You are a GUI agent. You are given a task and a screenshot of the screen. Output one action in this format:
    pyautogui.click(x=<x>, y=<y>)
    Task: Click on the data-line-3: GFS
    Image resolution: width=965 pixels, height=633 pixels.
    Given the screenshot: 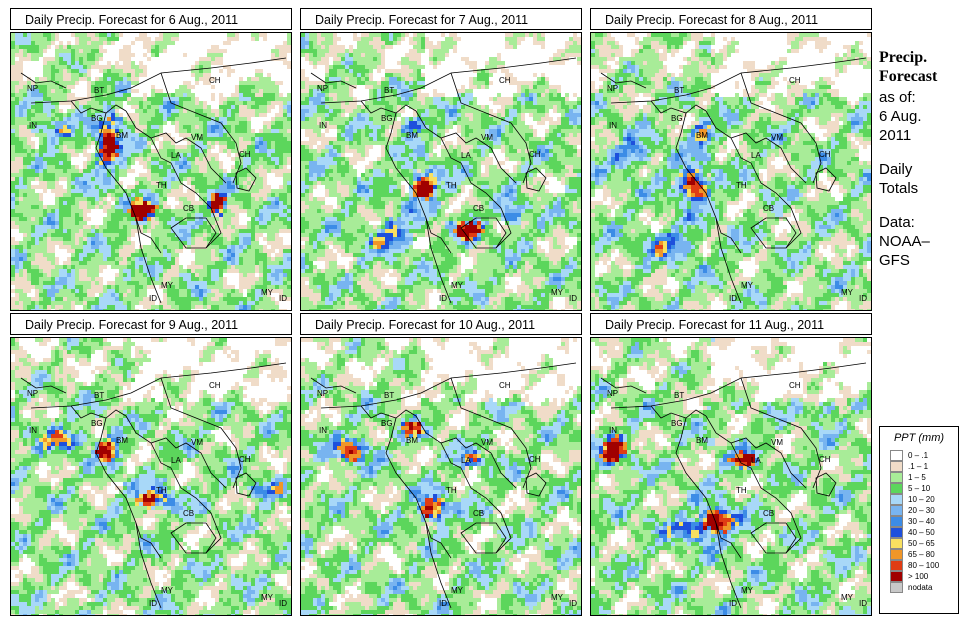 What is the action you would take?
    pyautogui.click(x=921, y=260)
    